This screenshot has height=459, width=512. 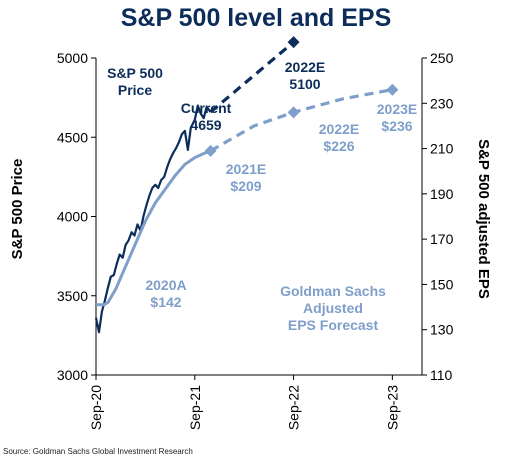 I want to click on x-tick-label: Sep-20, so click(x=96, y=407).